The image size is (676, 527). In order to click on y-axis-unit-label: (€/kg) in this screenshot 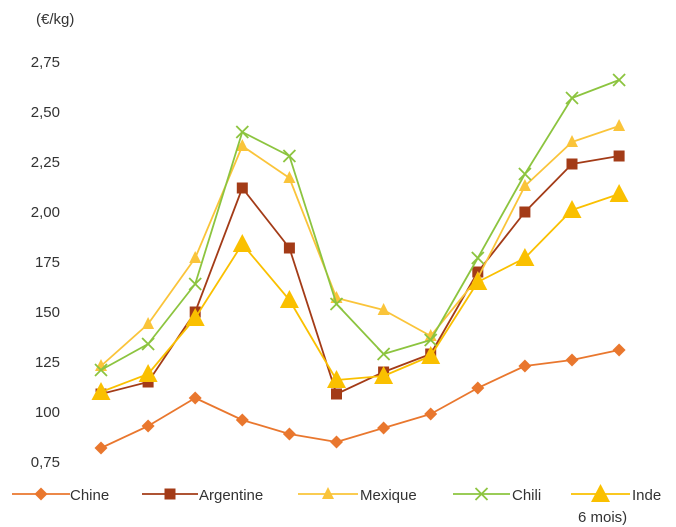, I will do `click(55, 19)`.